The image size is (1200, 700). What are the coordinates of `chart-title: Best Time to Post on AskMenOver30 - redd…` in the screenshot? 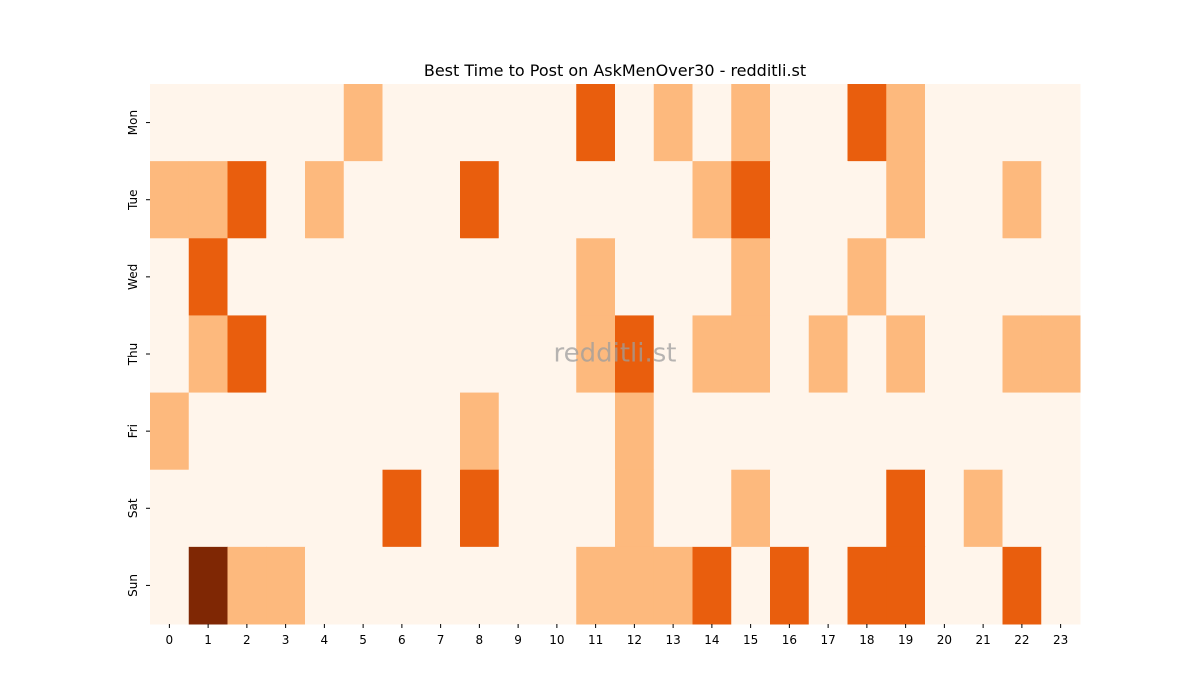 It's located at (615, 70).